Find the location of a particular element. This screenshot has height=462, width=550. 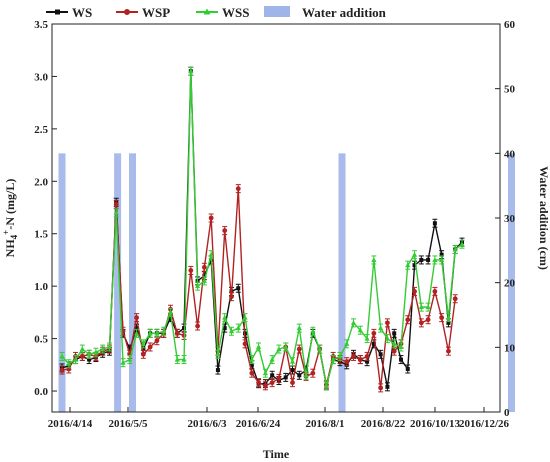

legend-swatch is located at coordinates (277, 11).